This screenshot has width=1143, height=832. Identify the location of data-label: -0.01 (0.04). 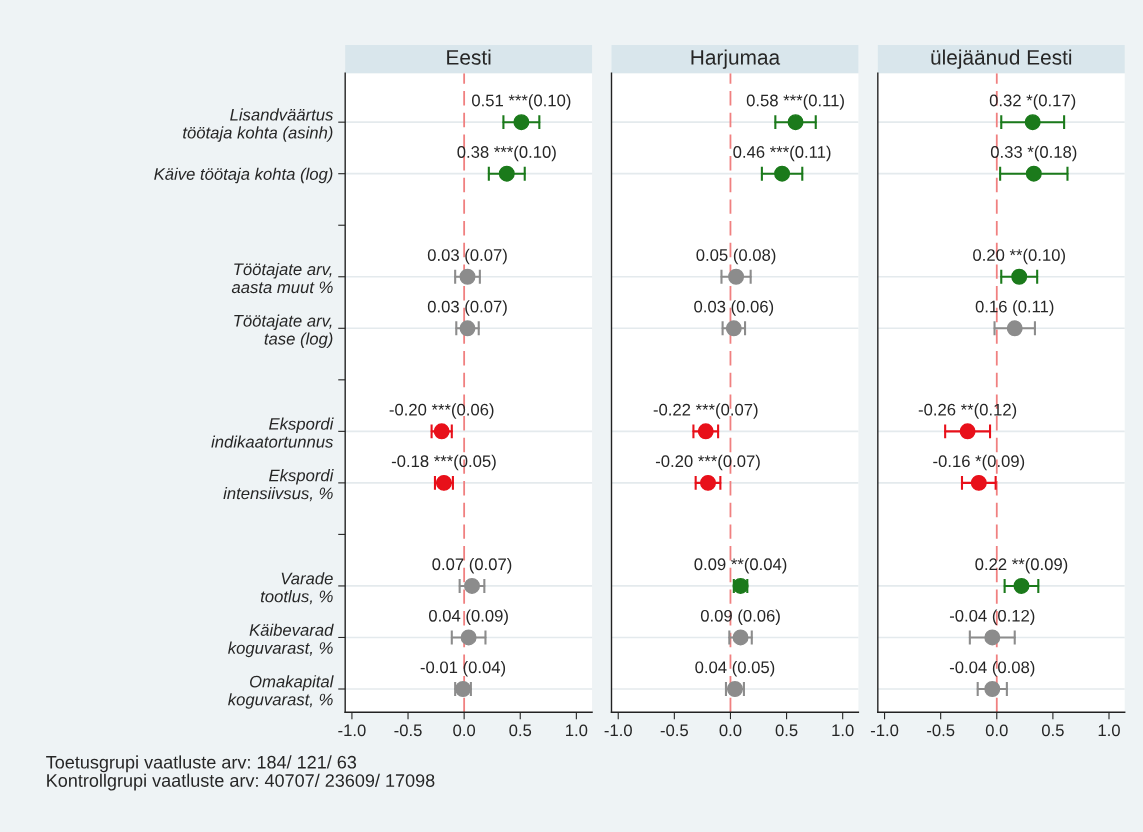
(463, 668).